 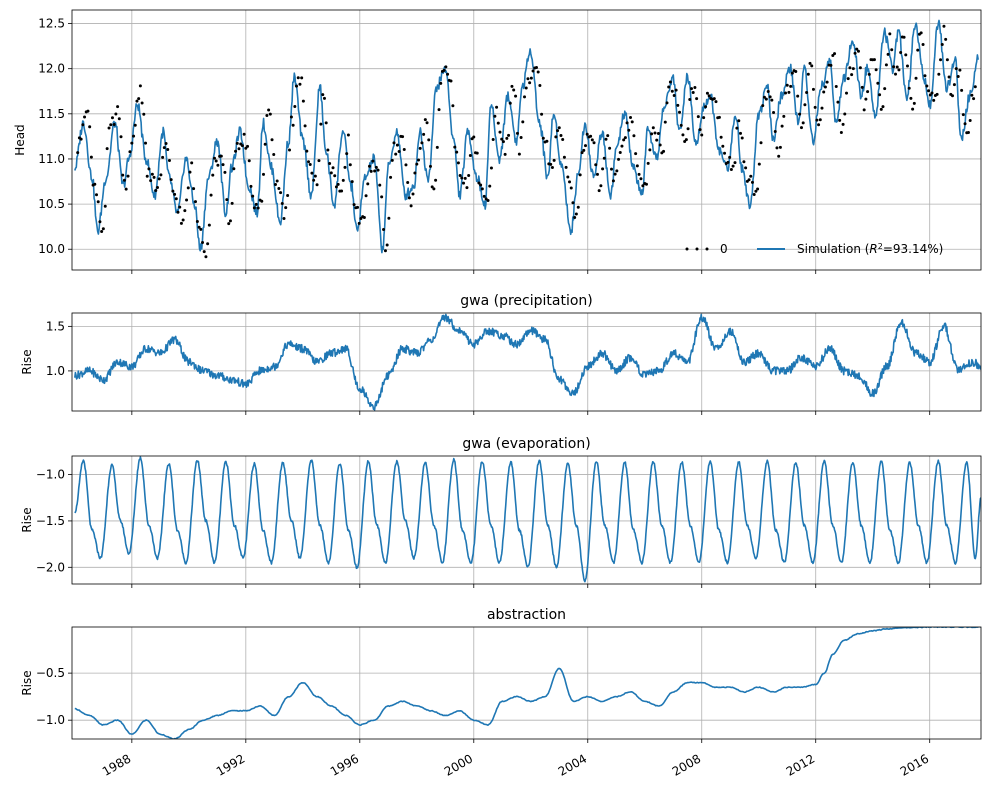 What do you see at coordinates (515, 764) in the screenshot?
I see `xticks-abstraction: 1988 1992 1996 2000 2004 2008 2012 2016` at bounding box center [515, 764].